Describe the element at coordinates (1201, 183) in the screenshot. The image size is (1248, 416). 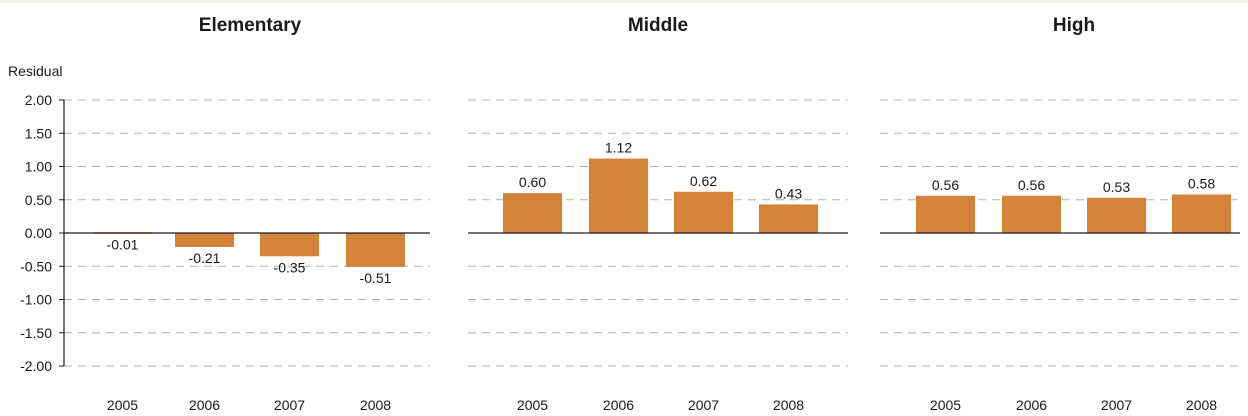
I see `data-label: 0.58` at that location.